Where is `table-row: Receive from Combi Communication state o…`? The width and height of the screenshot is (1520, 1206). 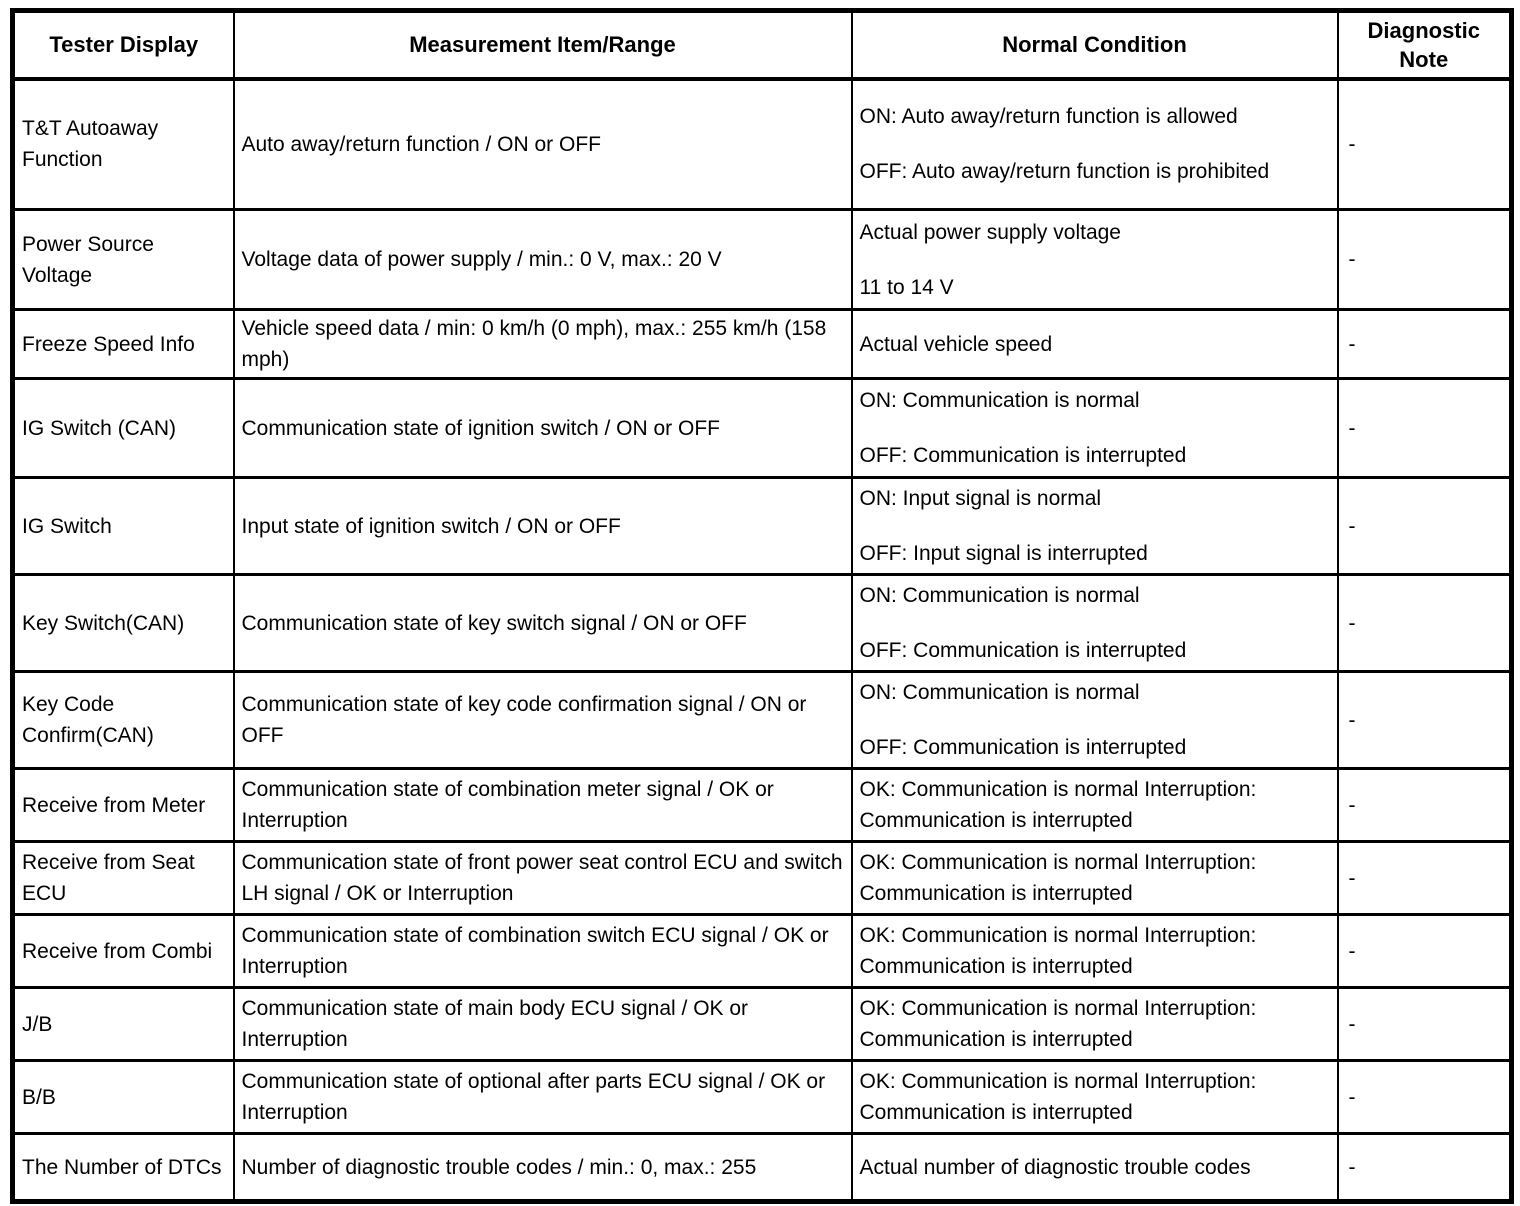 table-row: Receive from Combi Communication state o… is located at coordinates (762, 951).